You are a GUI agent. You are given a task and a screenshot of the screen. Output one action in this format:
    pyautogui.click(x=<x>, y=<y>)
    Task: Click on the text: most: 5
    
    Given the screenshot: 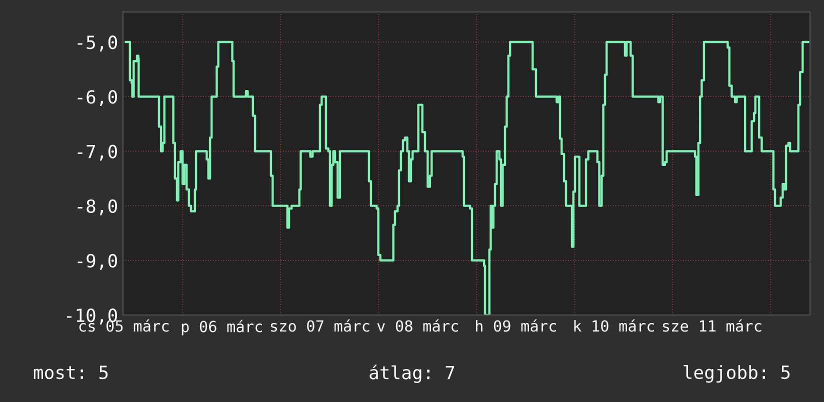 What is the action you would take?
    pyautogui.click(x=71, y=373)
    